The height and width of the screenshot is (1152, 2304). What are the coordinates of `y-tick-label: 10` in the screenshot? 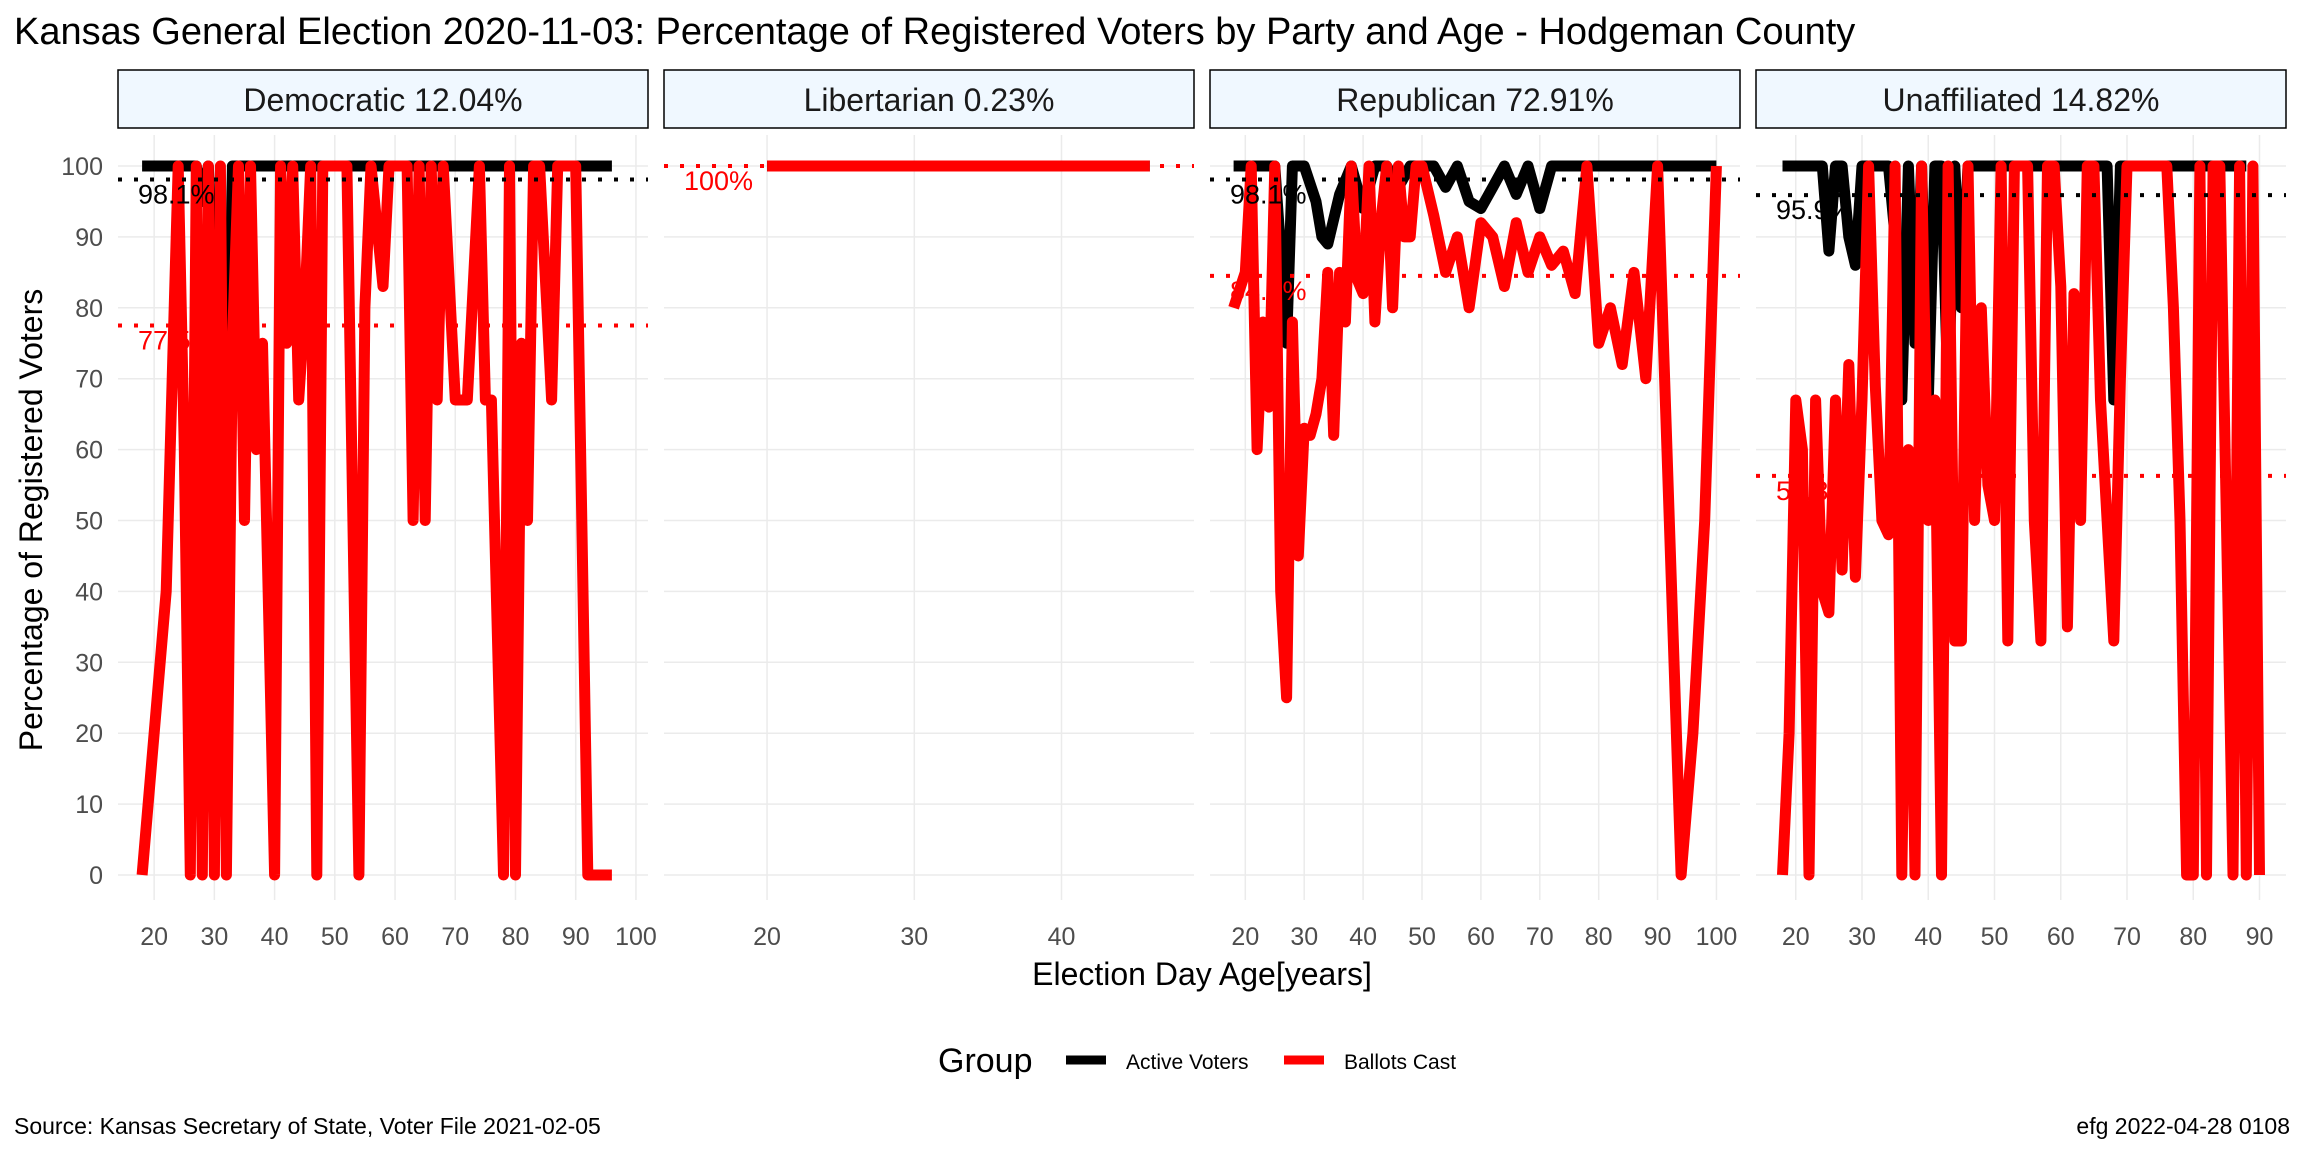 It's located at (89, 805).